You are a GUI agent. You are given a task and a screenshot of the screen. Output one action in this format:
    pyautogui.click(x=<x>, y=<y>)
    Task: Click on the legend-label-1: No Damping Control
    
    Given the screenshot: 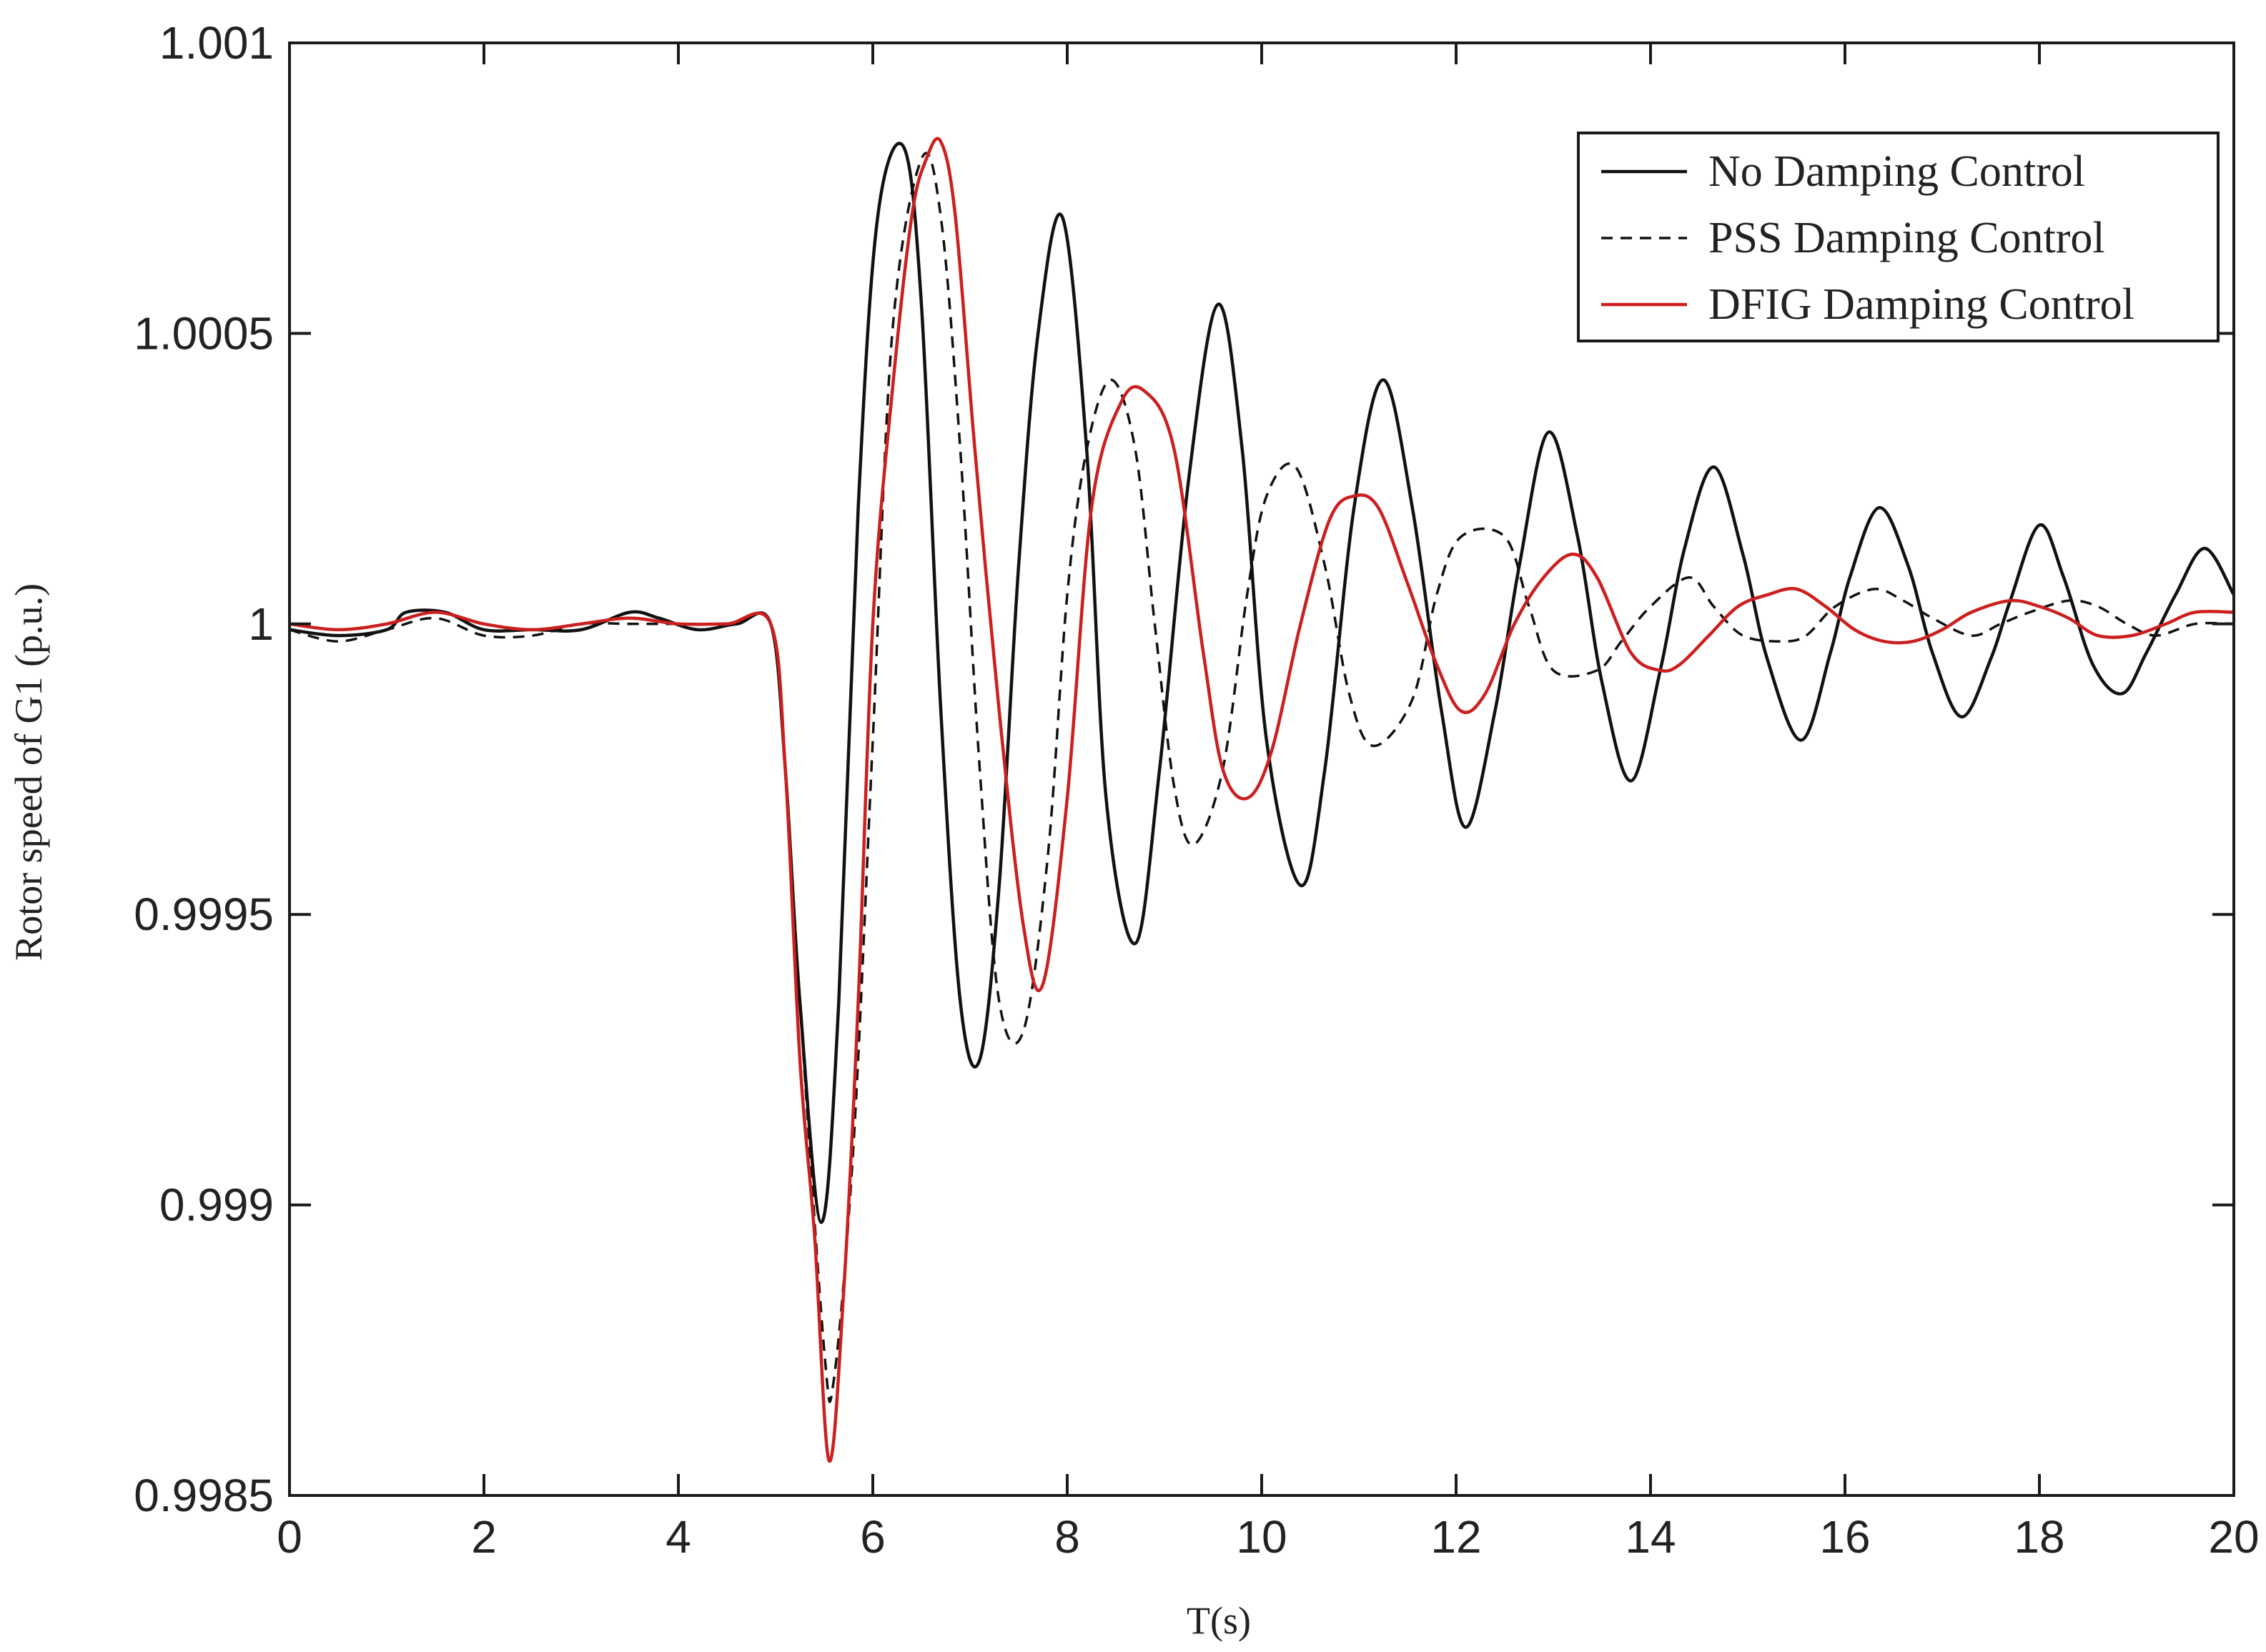 What is the action you would take?
    pyautogui.click(x=1896, y=172)
    